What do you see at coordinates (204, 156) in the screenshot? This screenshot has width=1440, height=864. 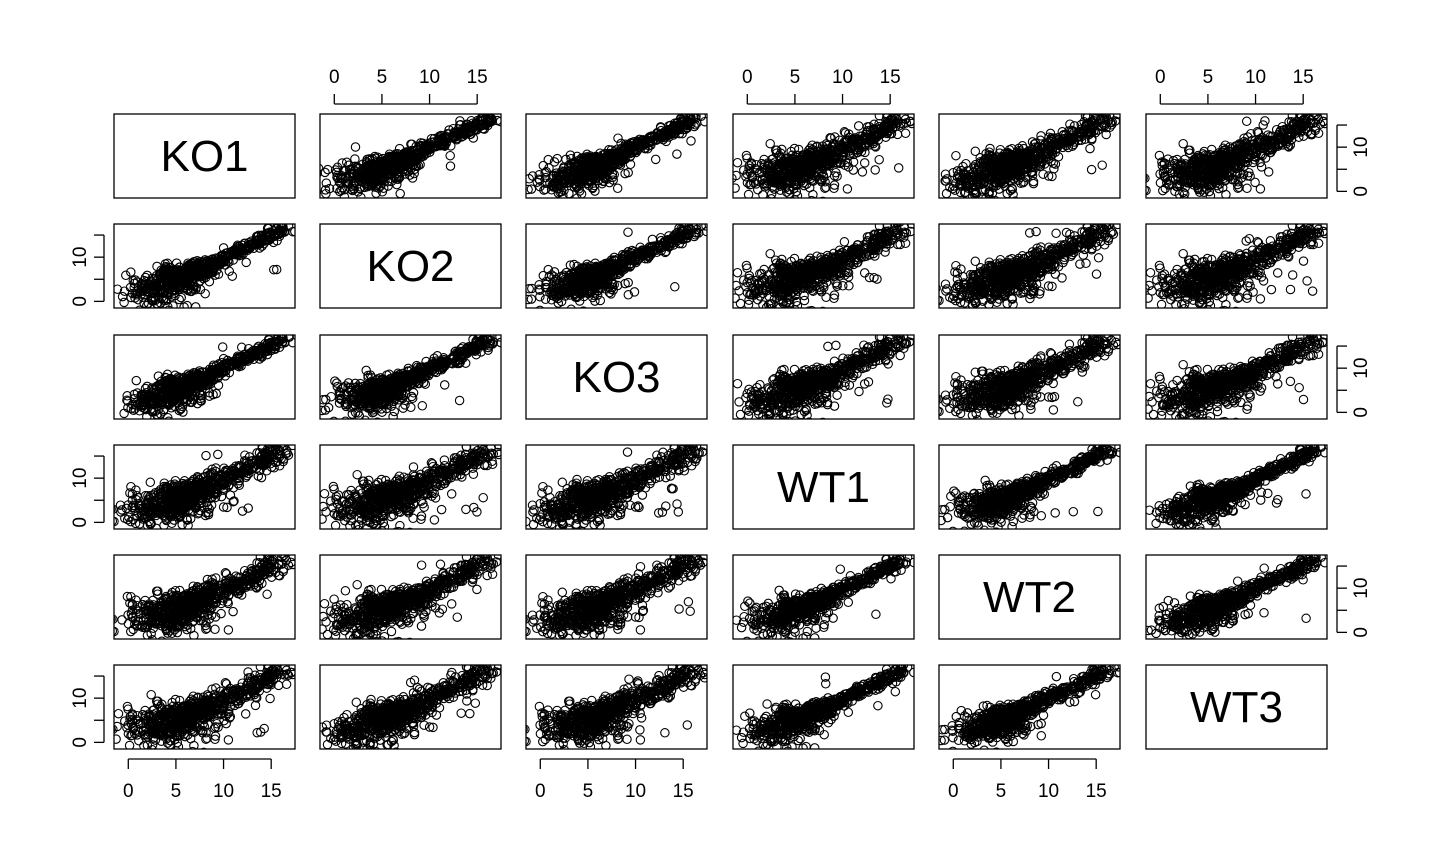 I see `diagonal-panel-ko1: KO1` at bounding box center [204, 156].